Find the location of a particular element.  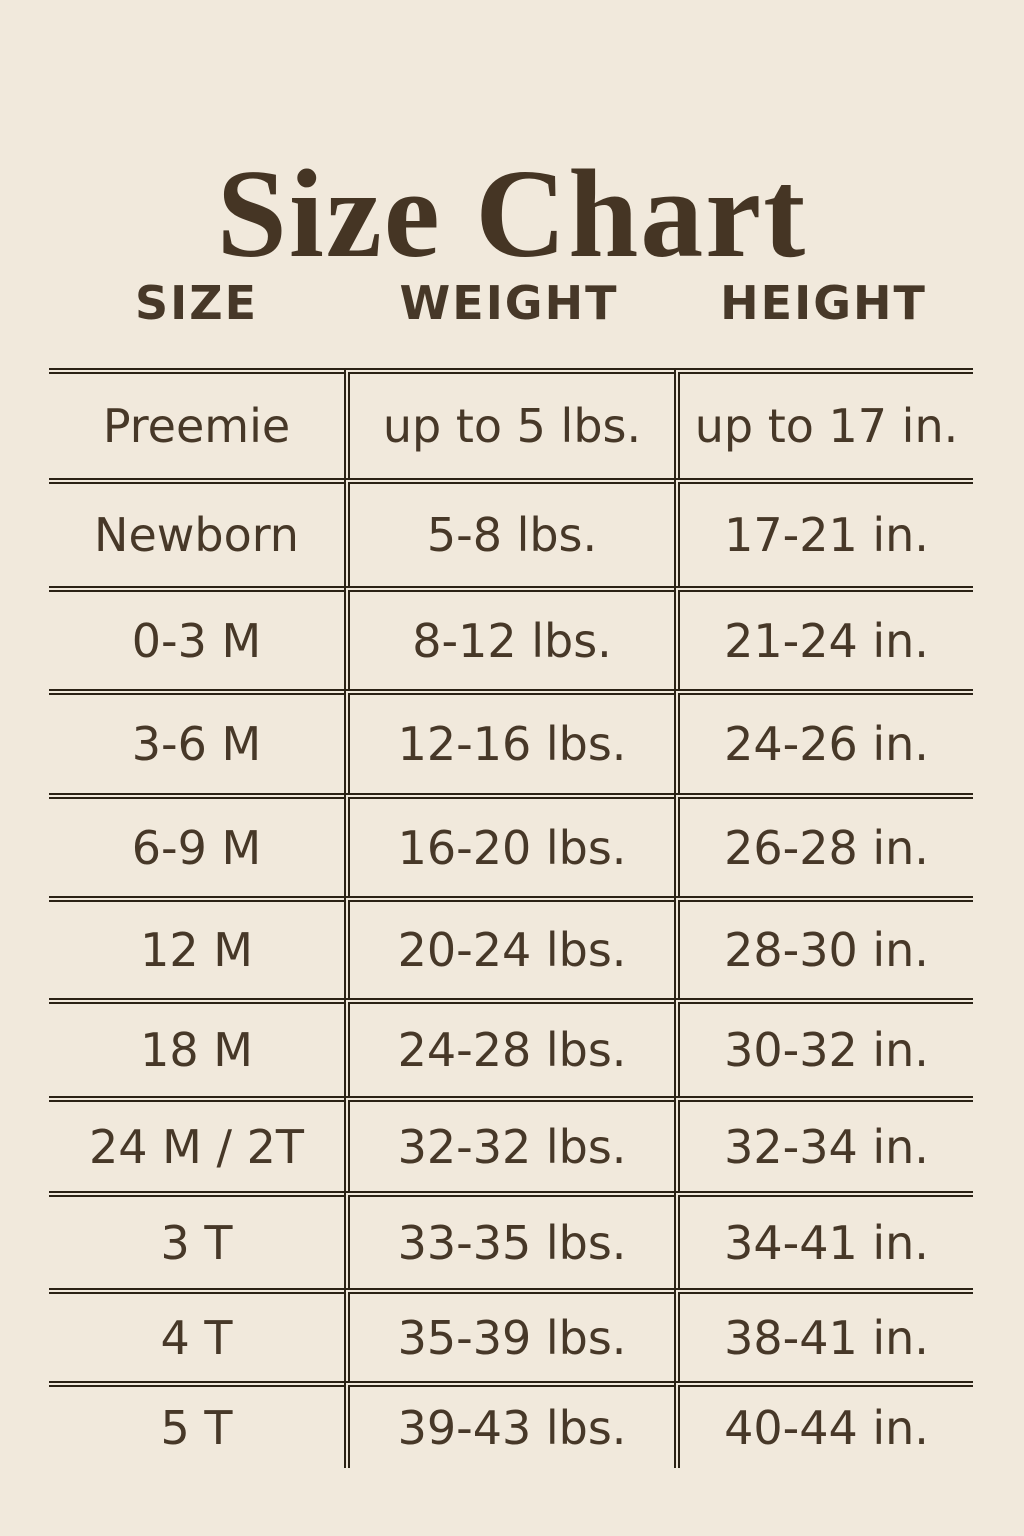

table-cell: 40-44 in. is located at coordinates (823, 1424).